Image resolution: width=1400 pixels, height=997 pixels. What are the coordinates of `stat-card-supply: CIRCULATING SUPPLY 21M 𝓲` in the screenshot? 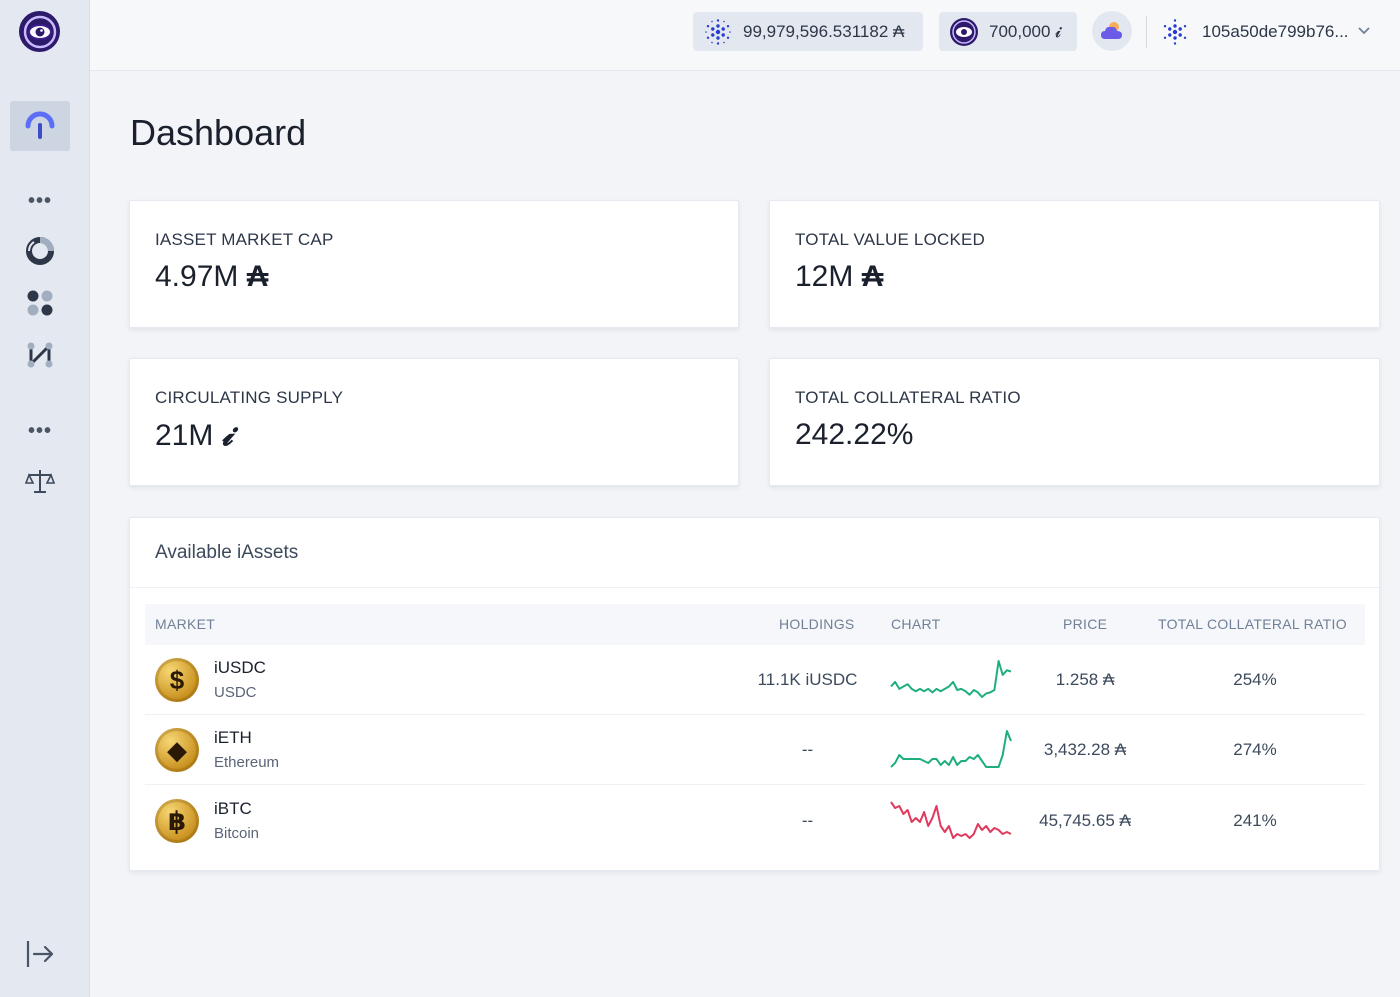 It's located at (434, 422).